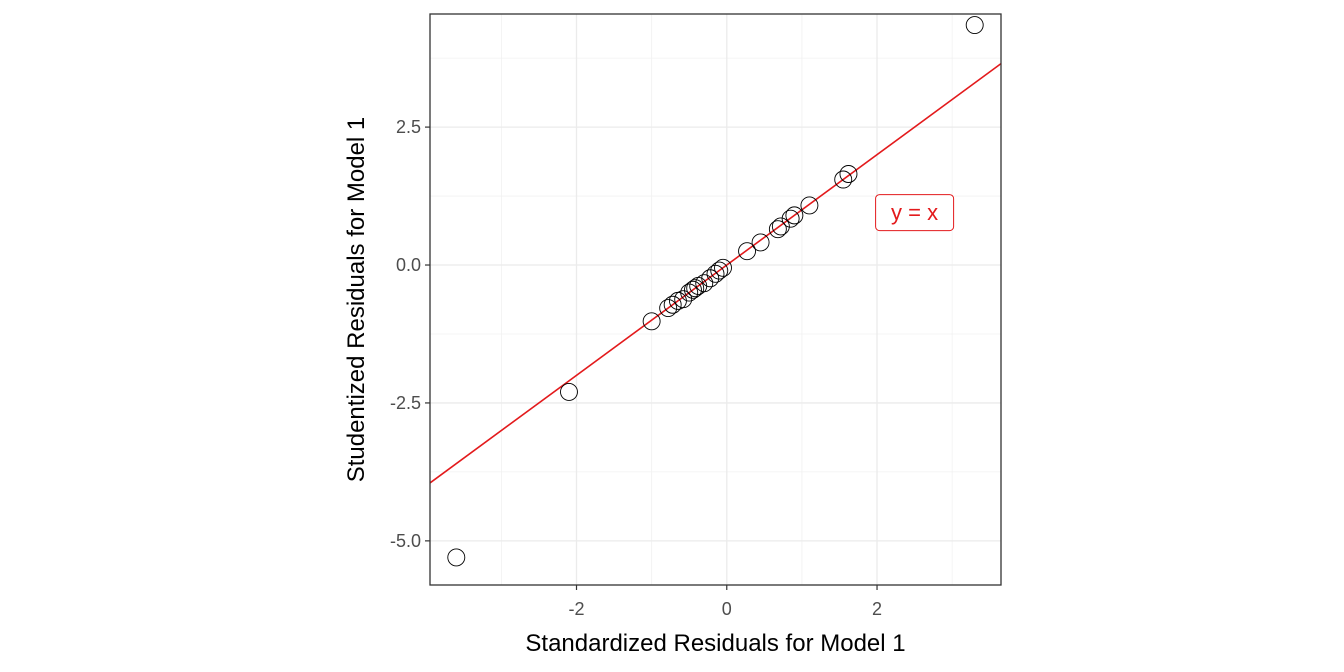 This screenshot has height=672, width=1344. Describe the element at coordinates (405, 403) in the screenshot. I see `y-tick-label: -2.5` at that location.